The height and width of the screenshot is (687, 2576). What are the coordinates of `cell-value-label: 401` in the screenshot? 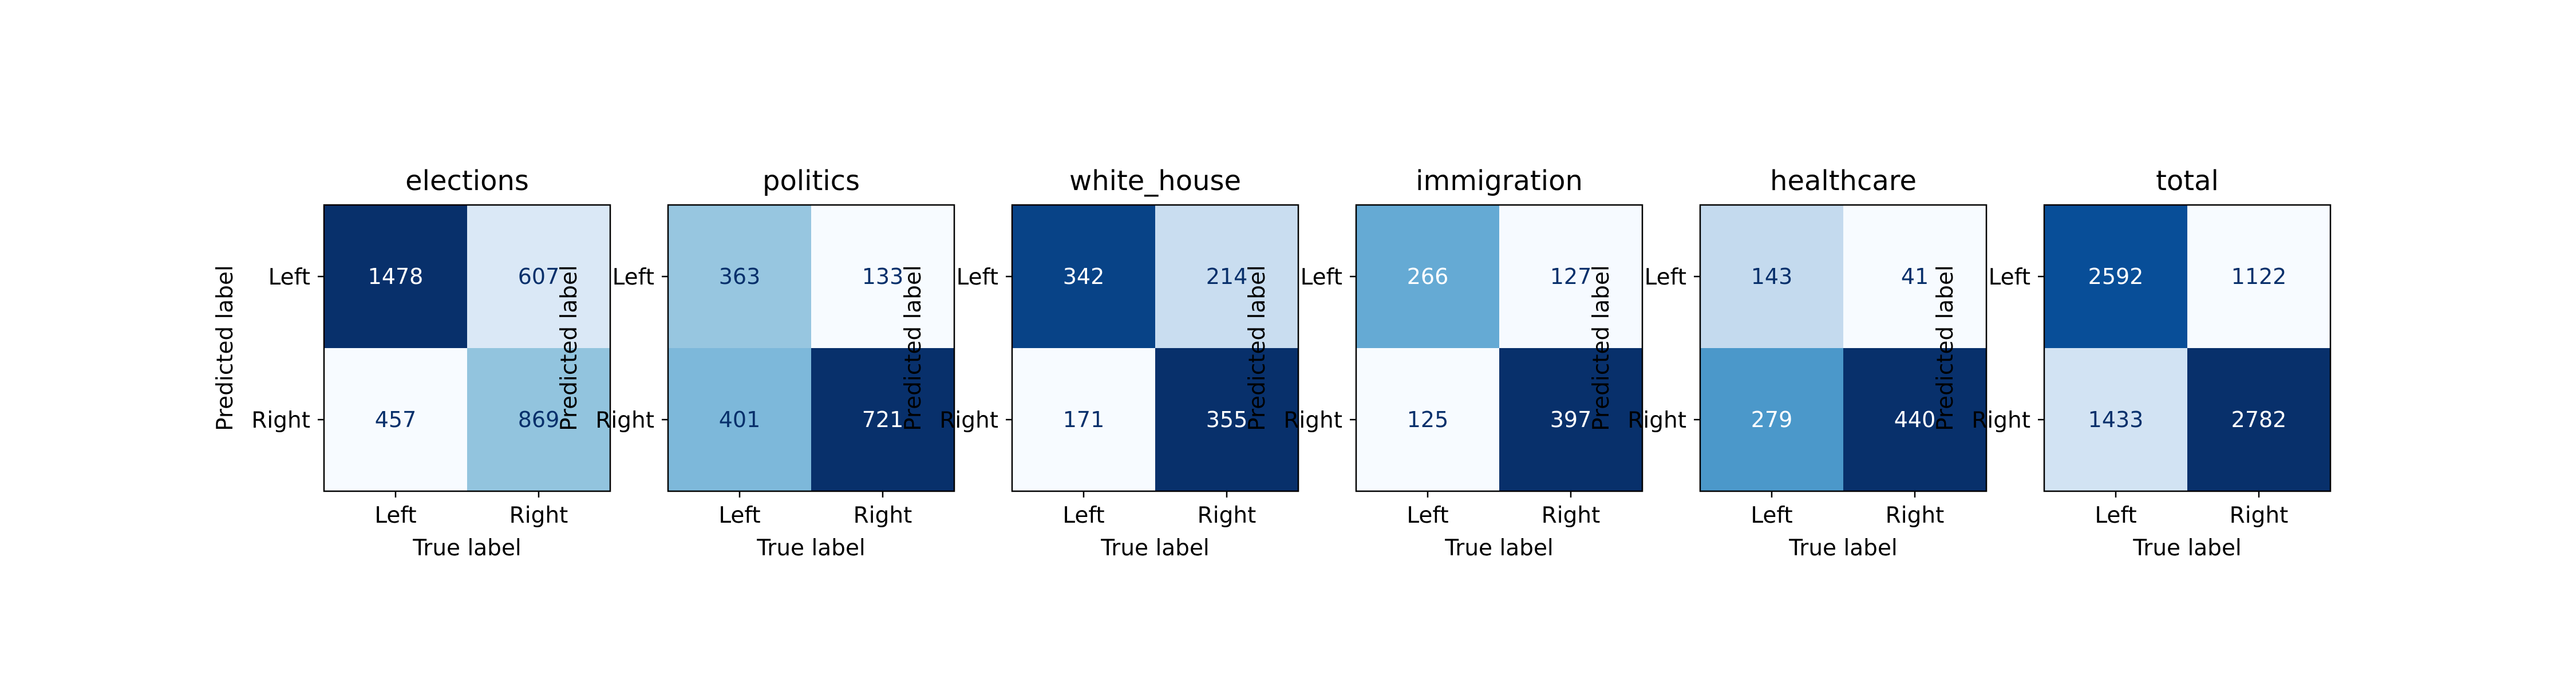 It's located at (740, 419).